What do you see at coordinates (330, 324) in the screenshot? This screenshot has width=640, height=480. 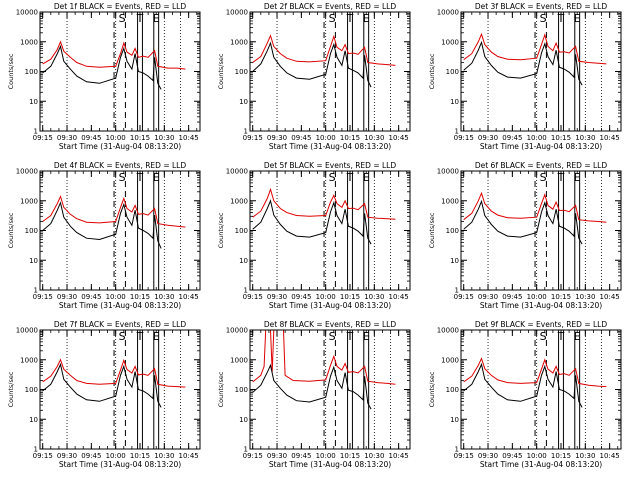 I see `panel-title: Det 8f BLACK = Events, RED = LLD` at bounding box center [330, 324].